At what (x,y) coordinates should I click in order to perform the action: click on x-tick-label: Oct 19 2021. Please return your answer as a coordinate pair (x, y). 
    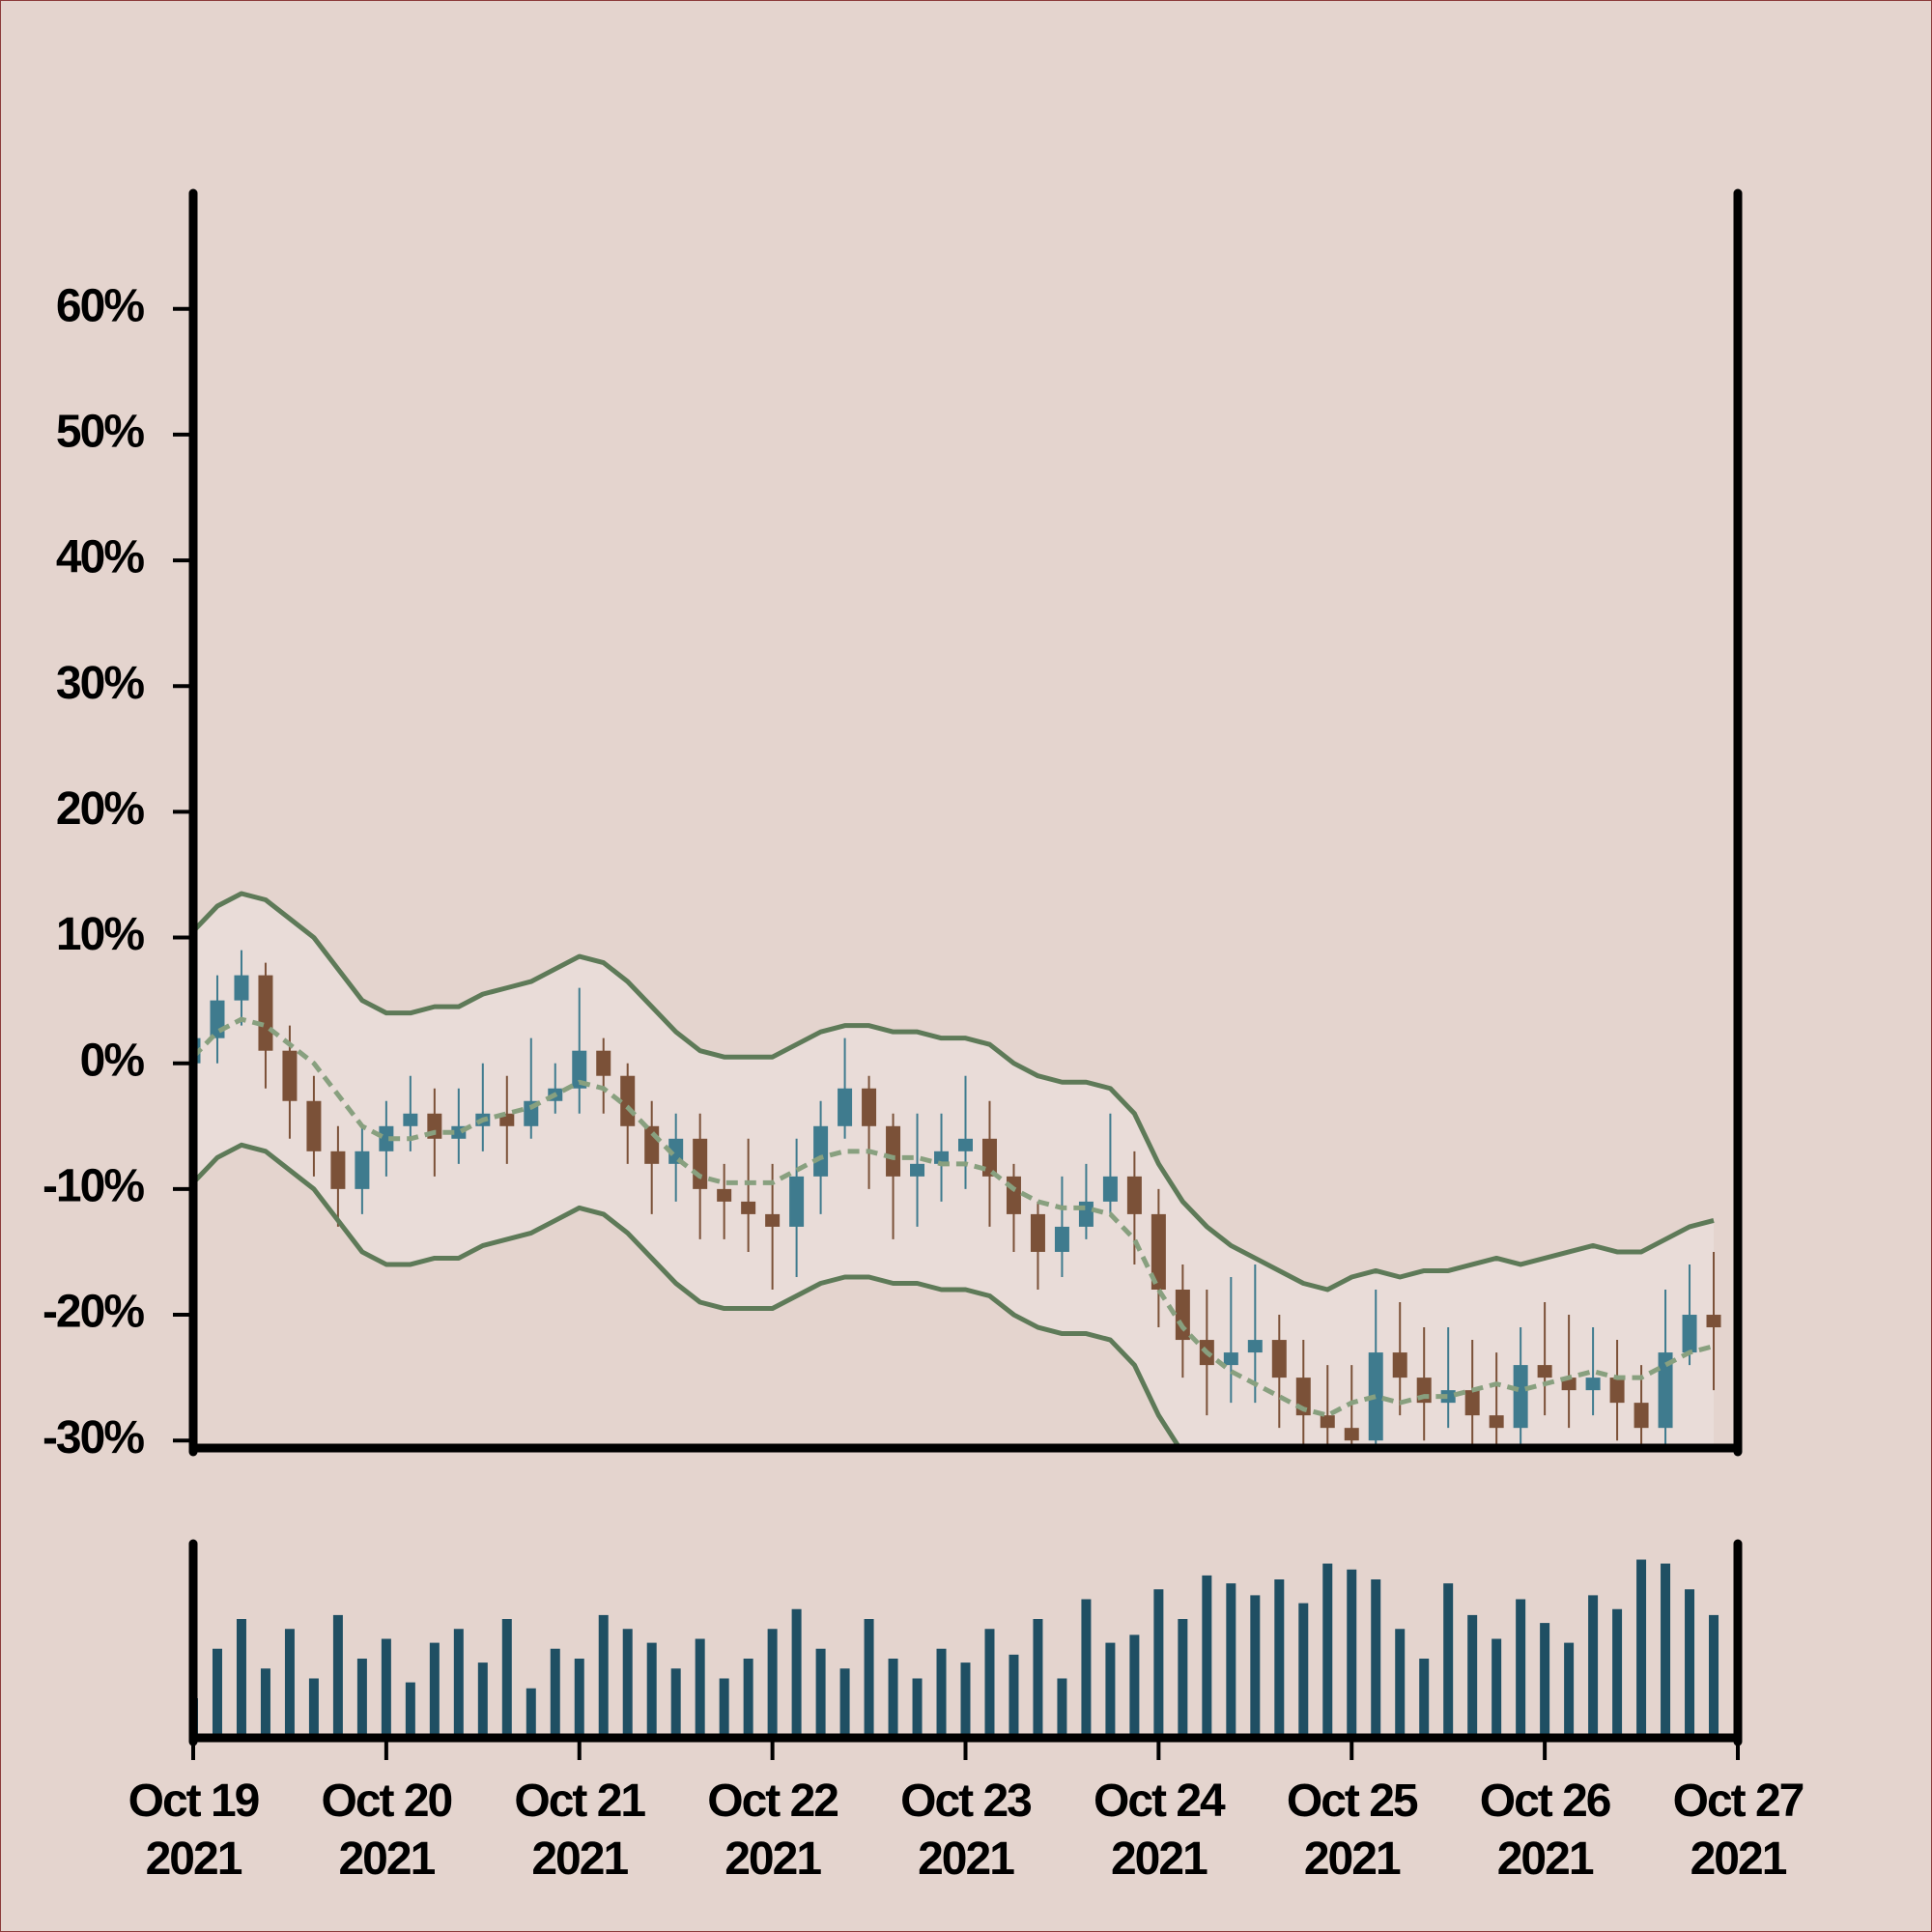
    Looking at the image, I should click on (193, 1830).